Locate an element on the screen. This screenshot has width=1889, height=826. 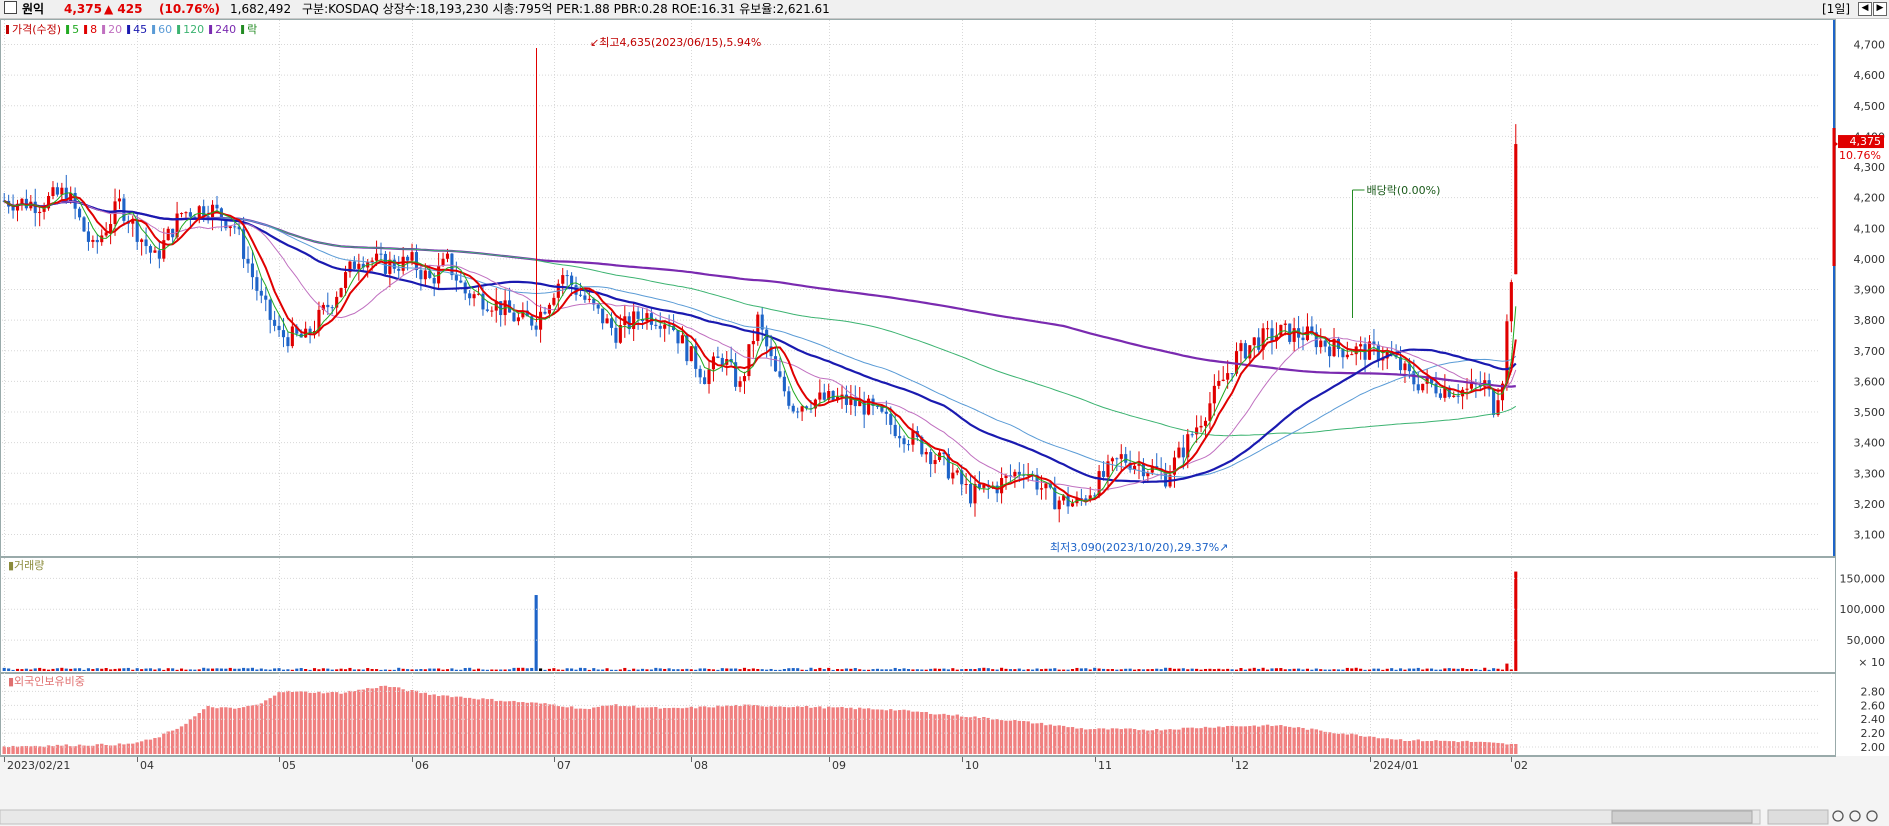
dividend-annotation: 배당락(0.00%) is located at coordinates (1404, 190).